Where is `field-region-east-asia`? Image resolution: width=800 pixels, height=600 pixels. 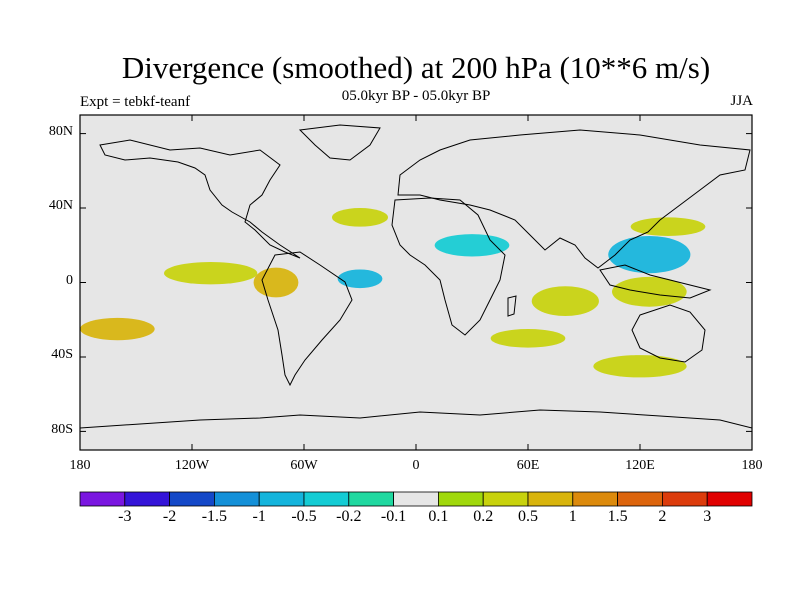
field-region-east-asia is located at coordinates (668, 226).